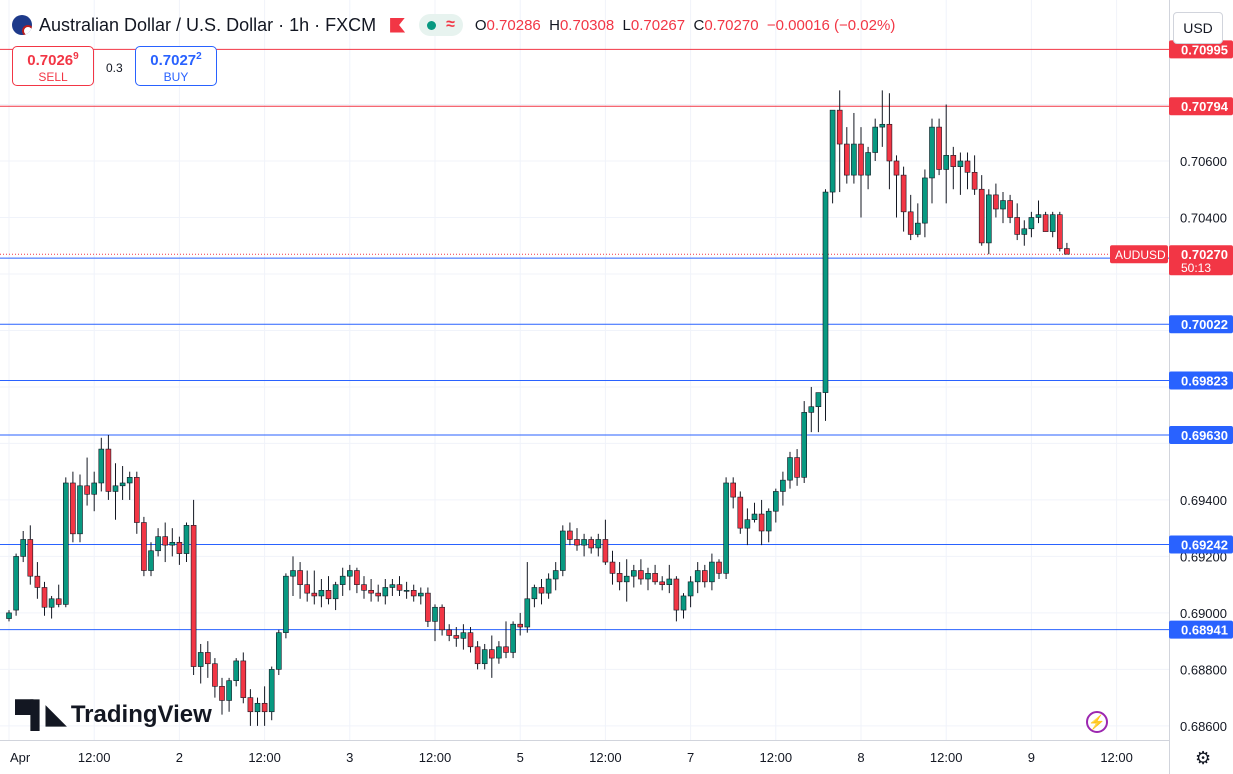  What do you see at coordinates (1203, 217) in the screenshot?
I see `price-tick-label: 0.70400` at bounding box center [1203, 217].